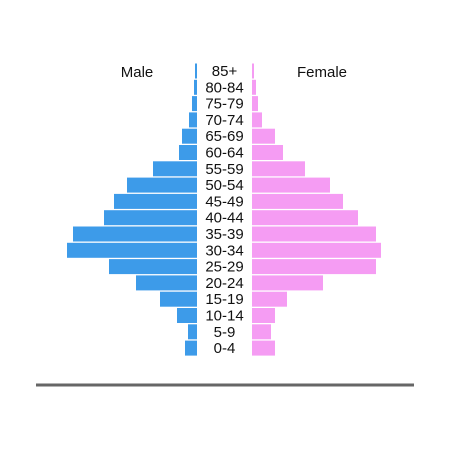 The image size is (450, 470). What do you see at coordinates (225, 71) in the screenshot?
I see `age-label: 85+` at bounding box center [225, 71].